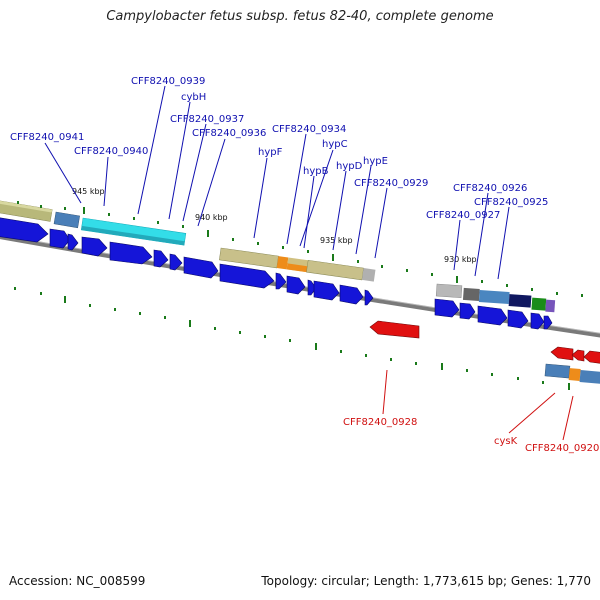 The width and height of the screenshot is (600, 600). What do you see at coordinates (316, 171) in the screenshot?
I see `gene-label: hypB` at bounding box center [316, 171].